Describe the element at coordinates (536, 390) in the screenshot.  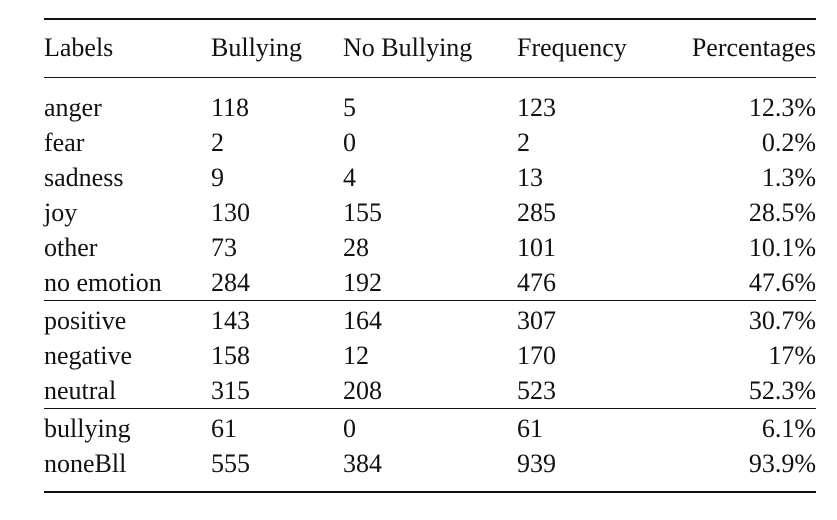
I see `cell-frequency: 523` at that location.